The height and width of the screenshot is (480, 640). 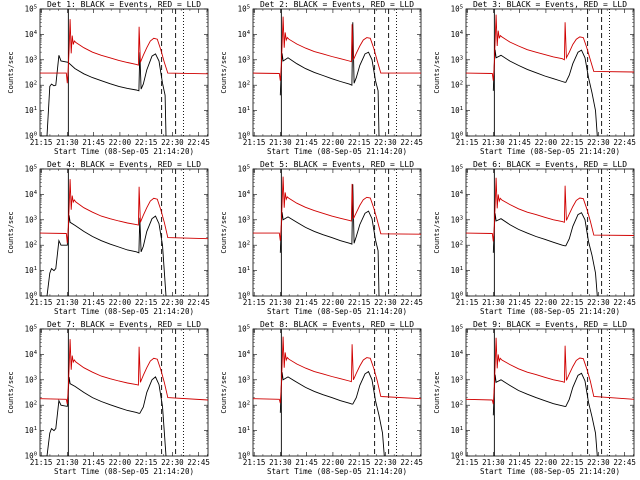 What do you see at coordinates (337, 324) in the screenshot?
I see `chart-title: Det 8: BLACK = Events, RED = LLD` at bounding box center [337, 324].